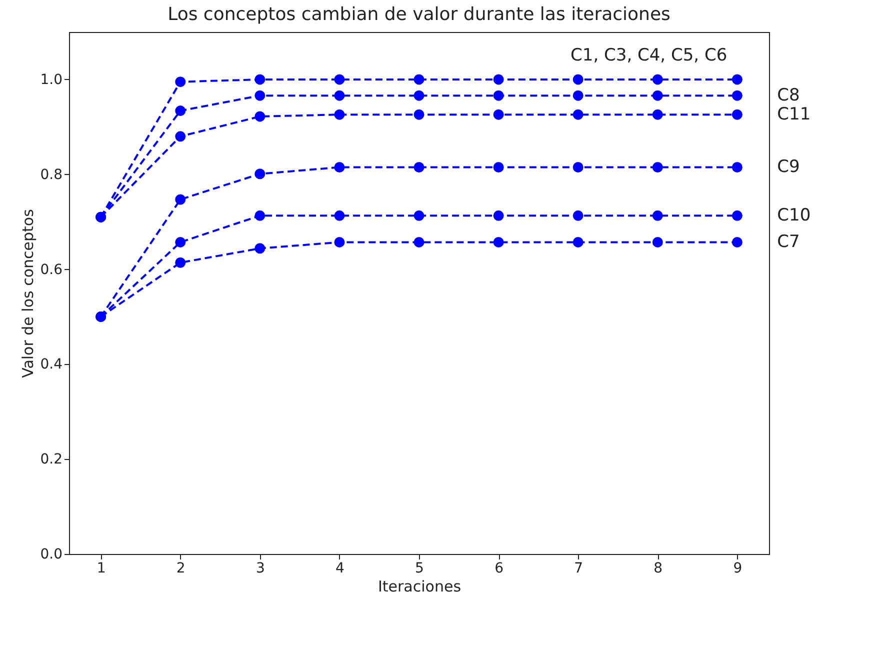 This screenshot has height=646, width=894. I want to click on x-tick-label: 6, so click(499, 568).